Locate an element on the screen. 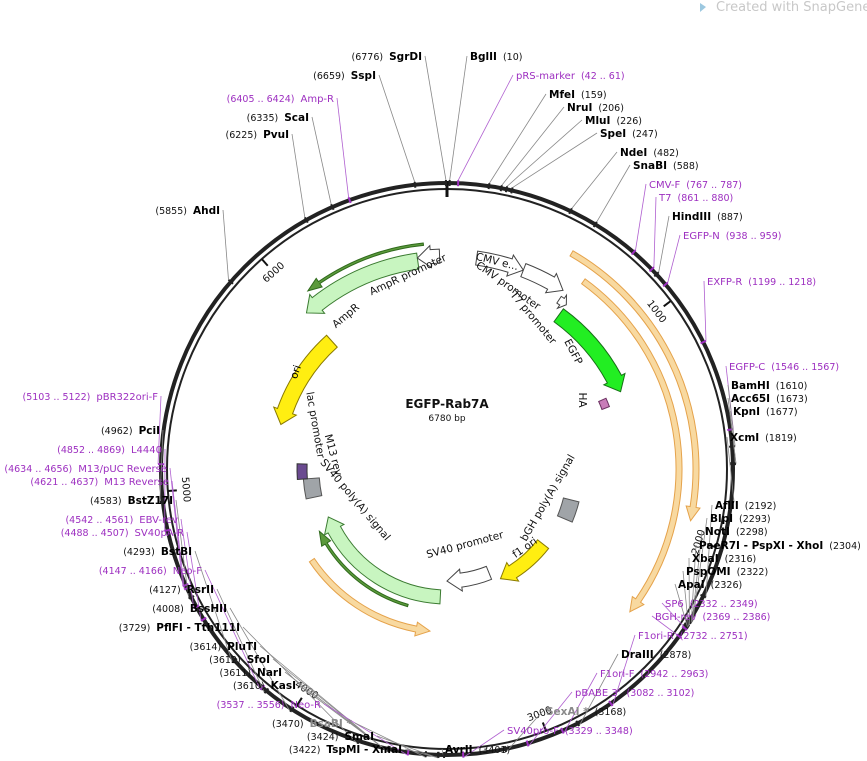 The width and height of the screenshot is (867, 761). site-name: CMV-F is located at coordinates (664, 185).